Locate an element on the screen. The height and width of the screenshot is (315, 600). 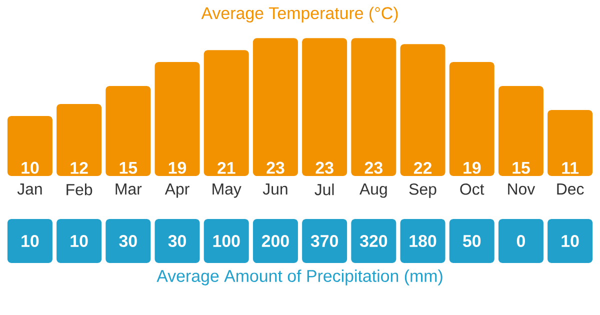
data-label: 320 is located at coordinates (374, 241).